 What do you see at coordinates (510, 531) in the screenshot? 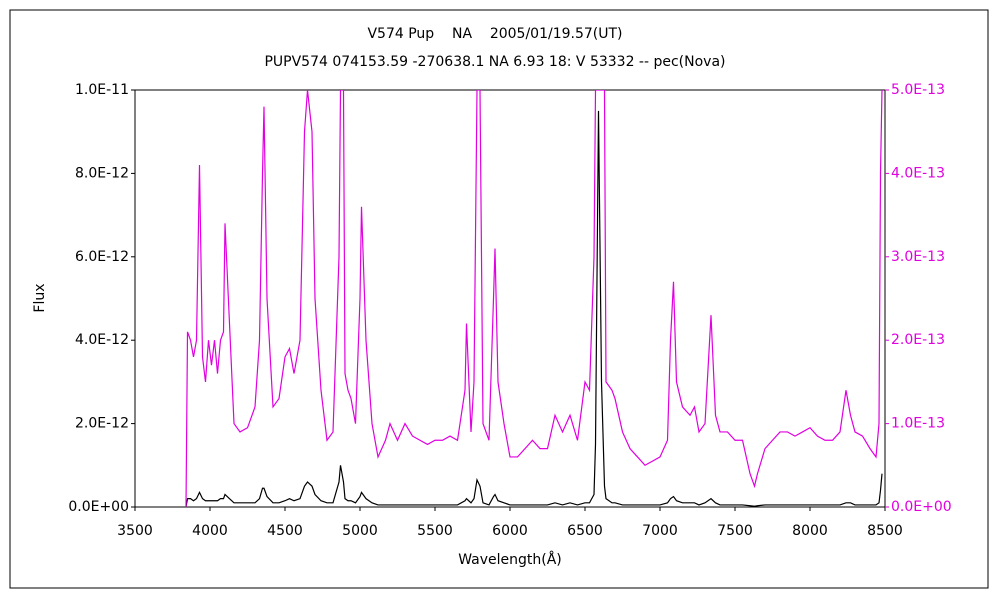
I see `x-tick-label: 6000` at bounding box center [510, 531].